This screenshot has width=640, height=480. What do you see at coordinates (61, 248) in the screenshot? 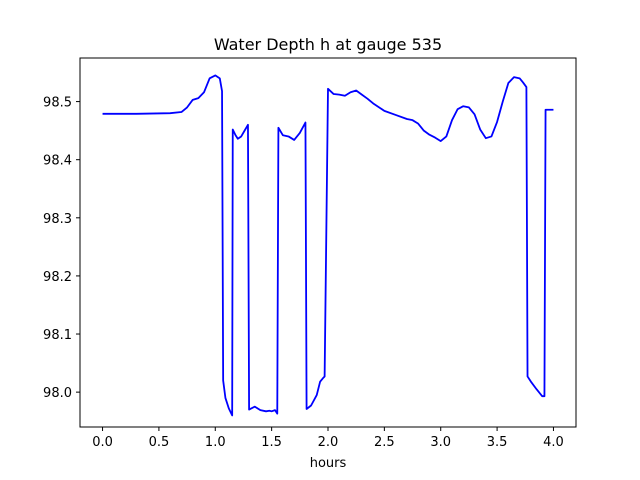
I see `y-axis: 98.0 98.1 98.2 98.3 98.4 98.5` at bounding box center [61, 248].